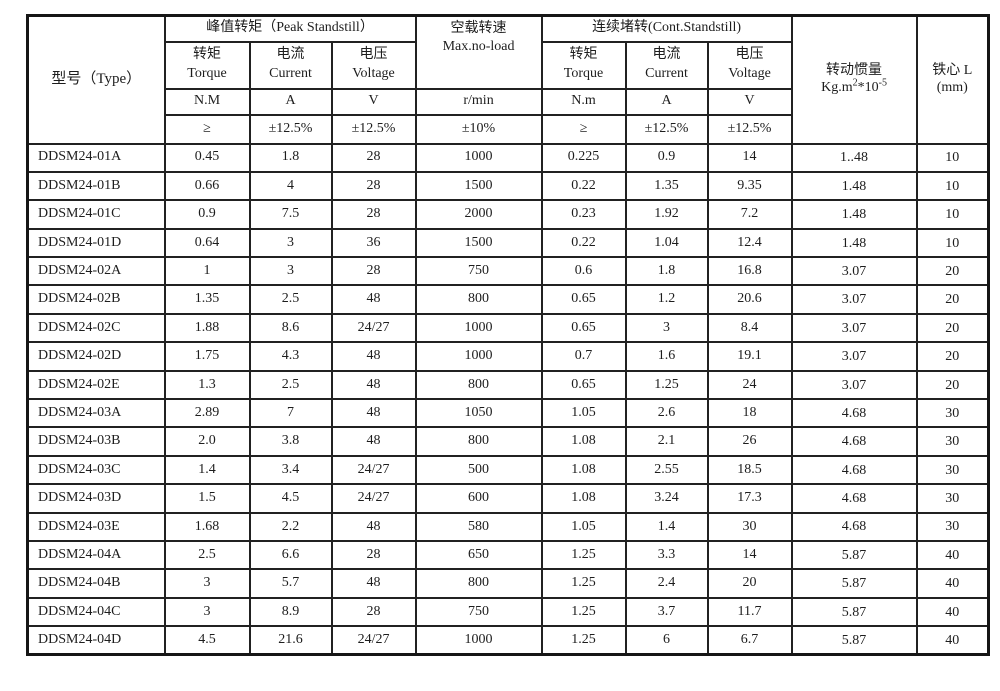  Describe the element at coordinates (666, 356) in the screenshot. I see `cell-cont-current: 1.6` at that location.